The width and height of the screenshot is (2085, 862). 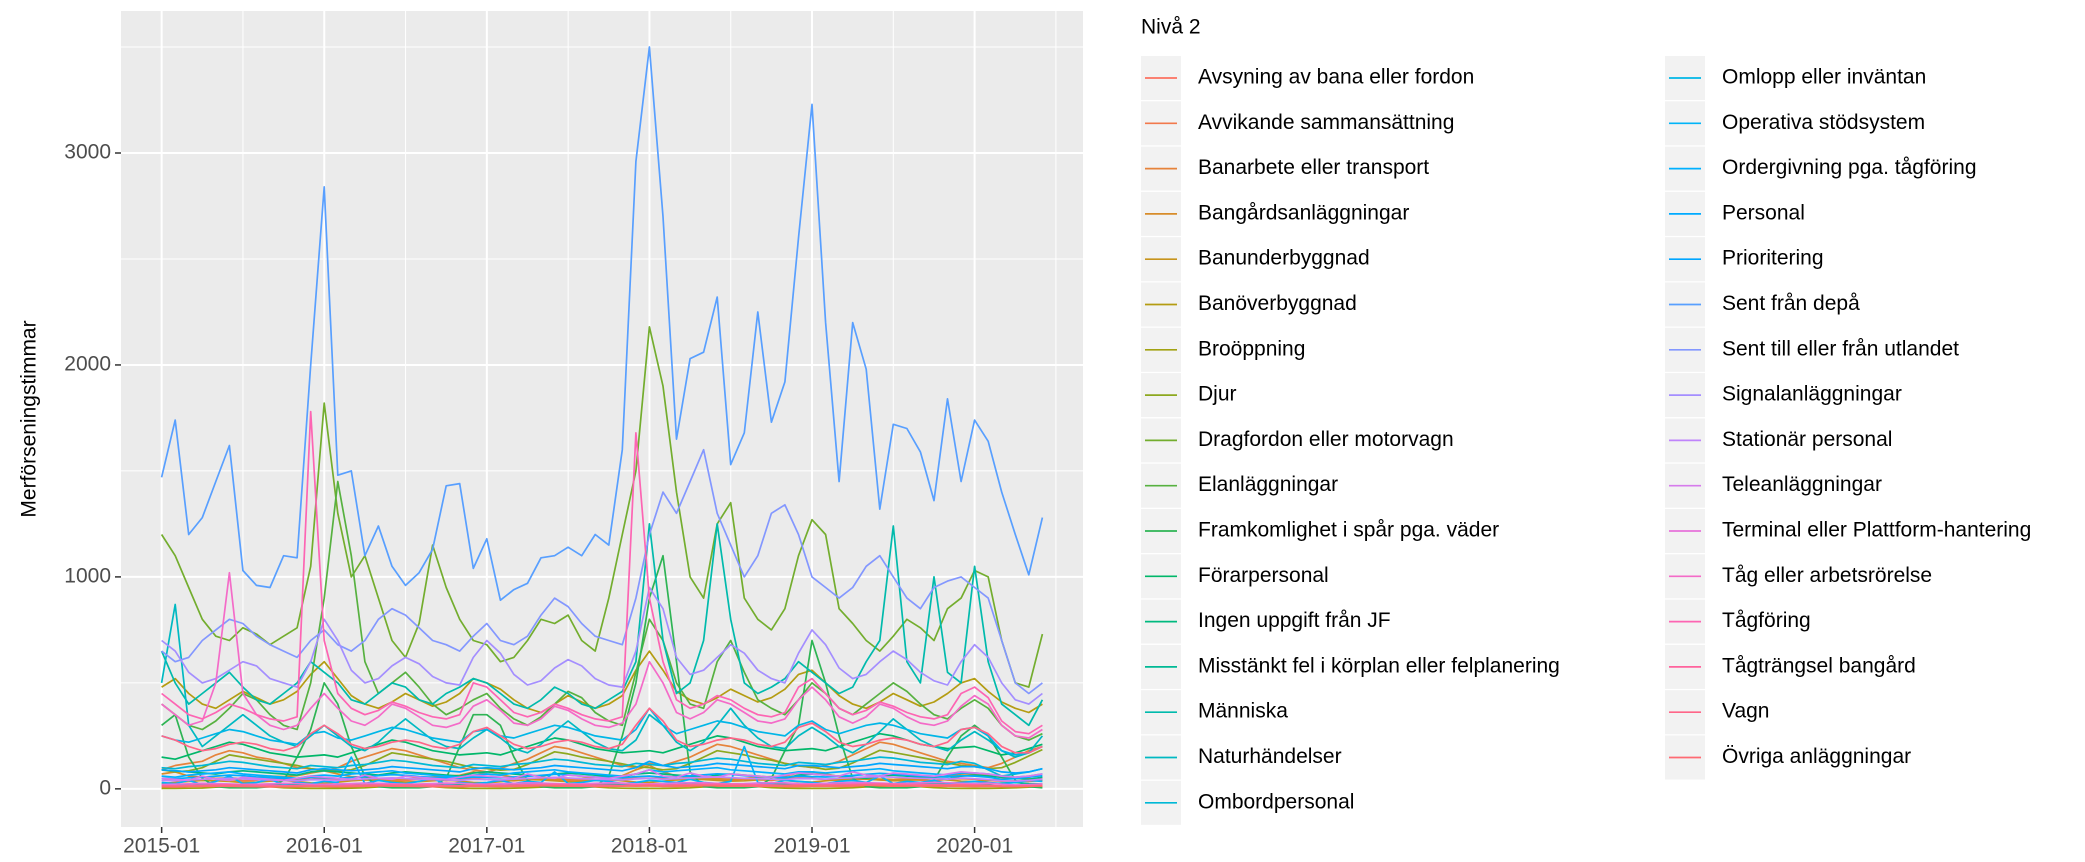 I want to click on legend-label: Broöppning, so click(x=1251, y=348).